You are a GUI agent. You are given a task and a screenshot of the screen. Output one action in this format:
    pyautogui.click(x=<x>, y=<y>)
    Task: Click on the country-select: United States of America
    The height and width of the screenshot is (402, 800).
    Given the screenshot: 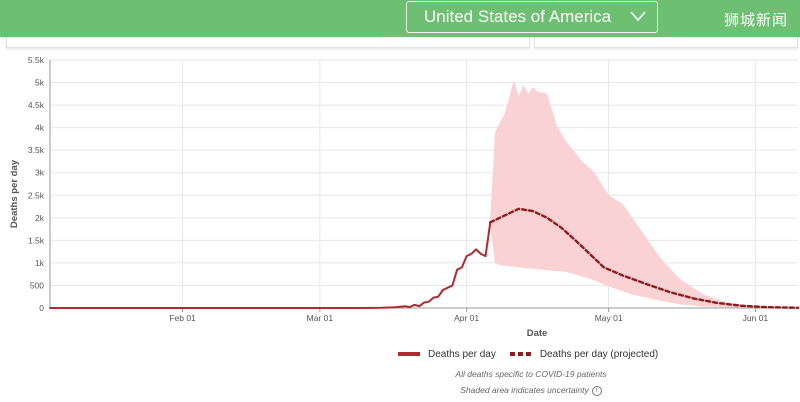 What is the action you would take?
    pyautogui.click(x=532, y=17)
    